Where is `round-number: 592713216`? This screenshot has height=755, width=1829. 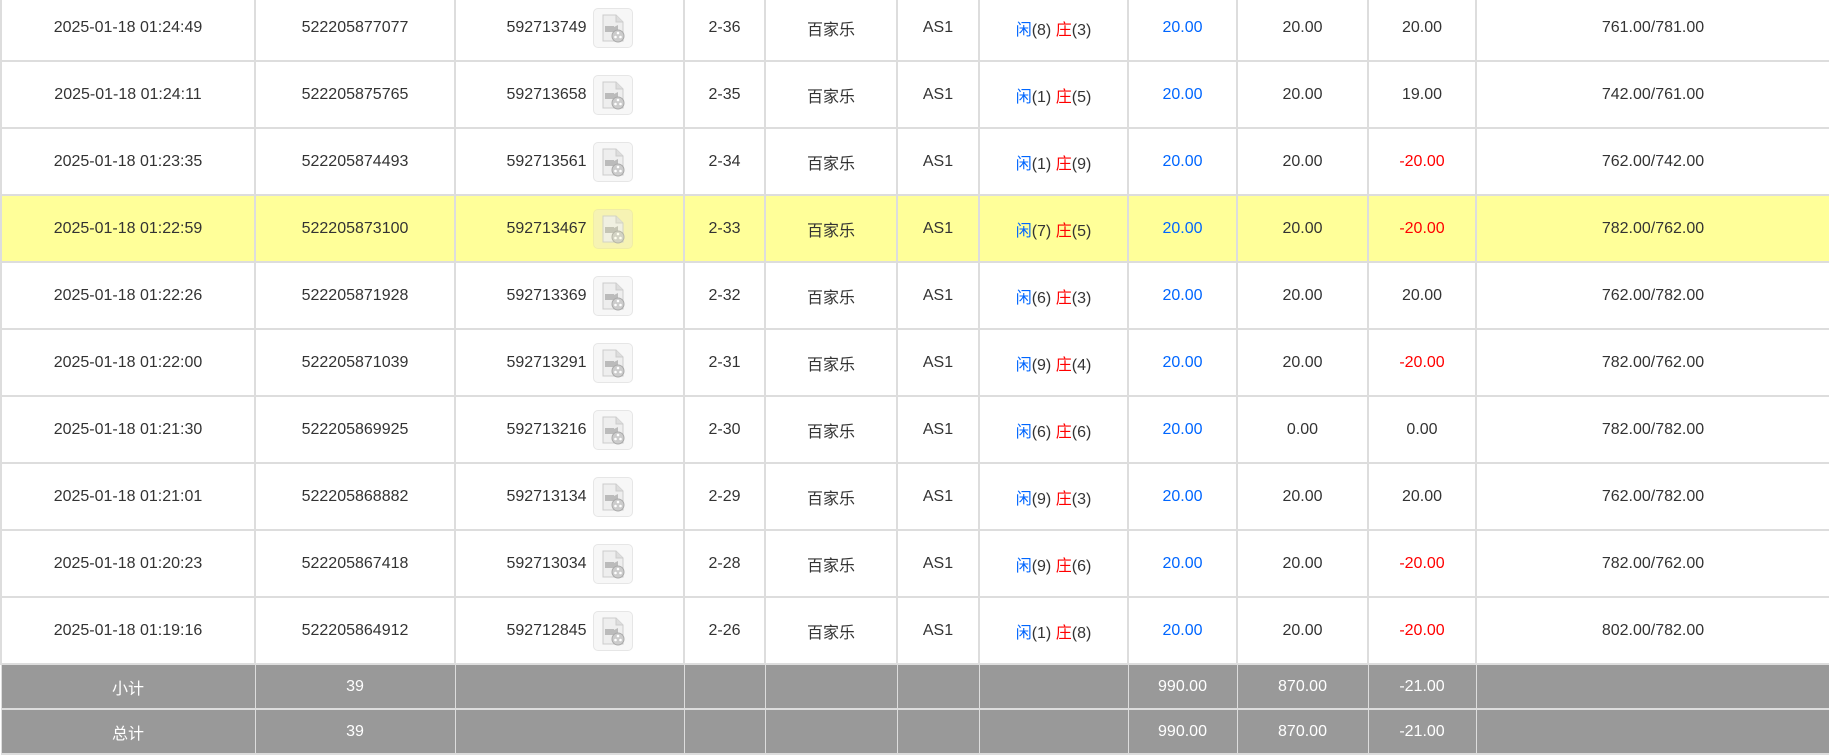
round-number: 592713216 is located at coordinates (546, 429).